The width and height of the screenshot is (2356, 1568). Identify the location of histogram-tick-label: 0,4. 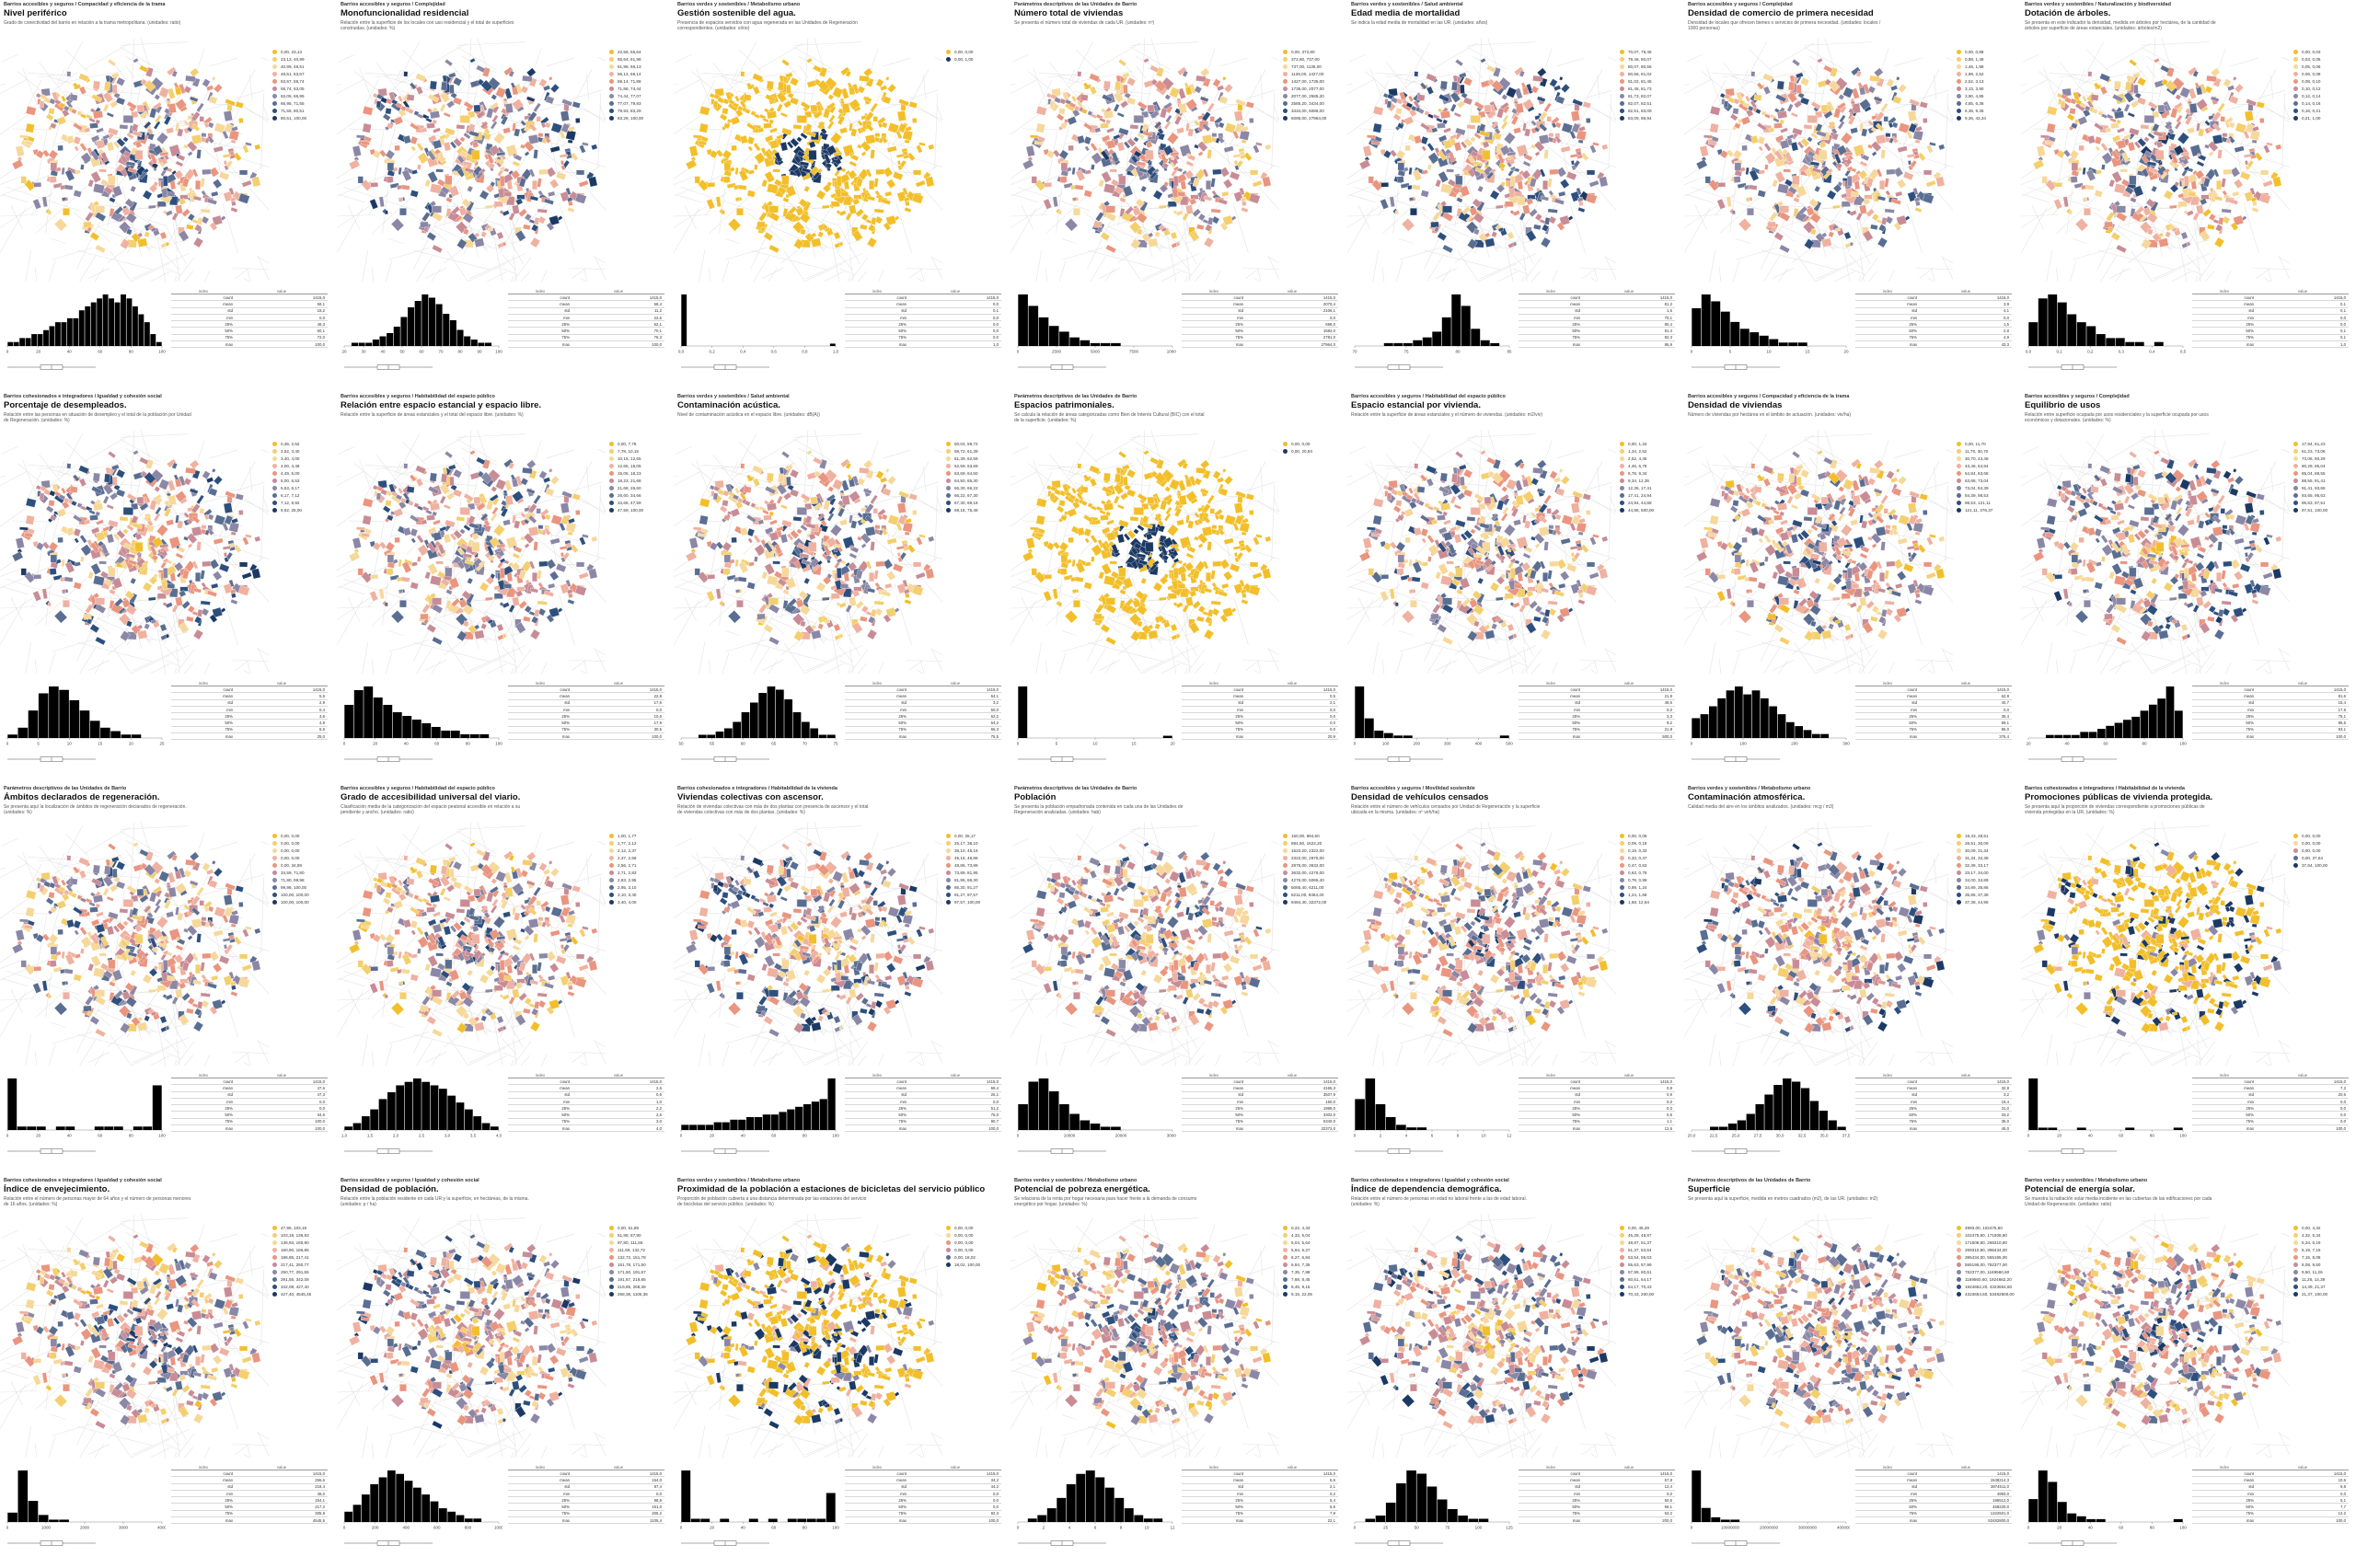
(743, 352).